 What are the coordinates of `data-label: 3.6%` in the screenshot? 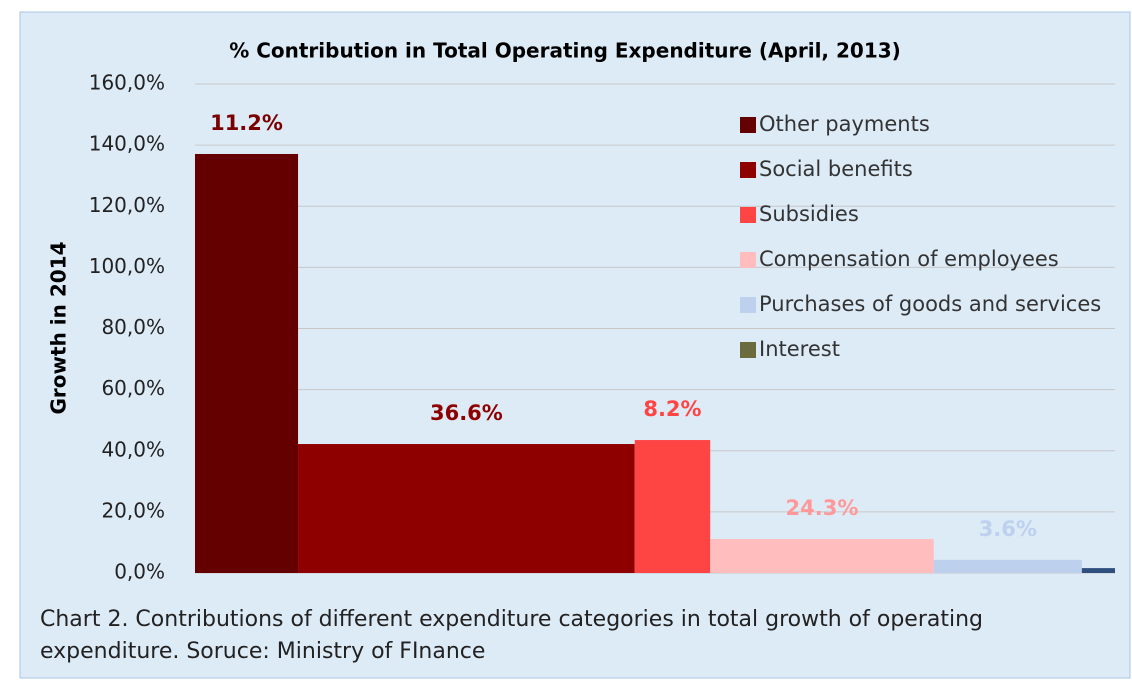 It's located at (1008, 529).